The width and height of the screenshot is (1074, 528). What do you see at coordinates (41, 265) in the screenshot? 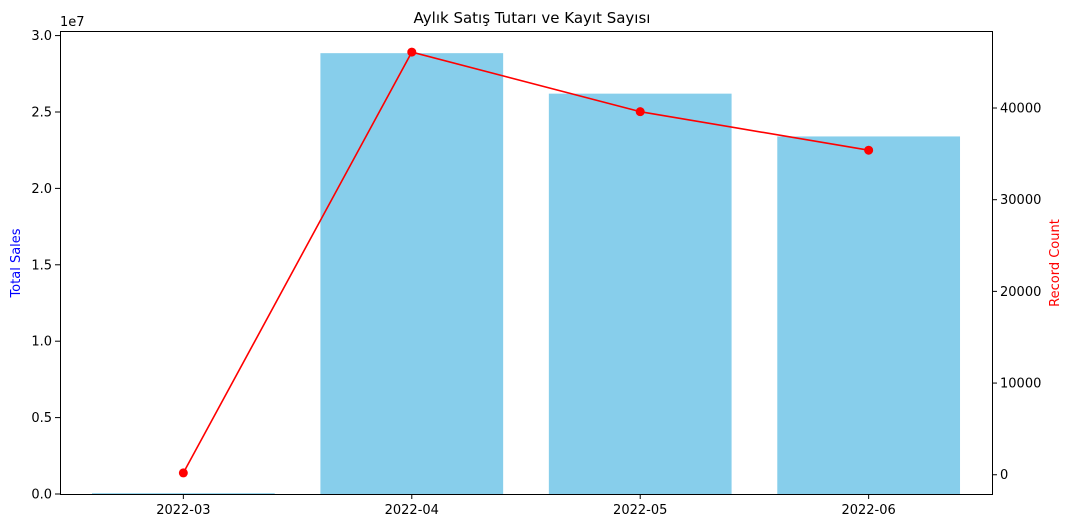
I see `y-left-tick-label: 1.5` at bounding box center [41, 265].